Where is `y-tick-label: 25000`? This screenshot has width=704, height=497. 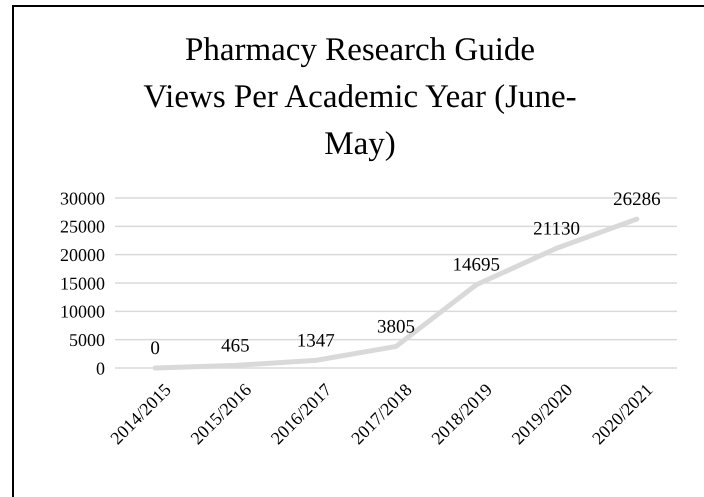
y-tick-label: 25000 is located at coordinates (82, 226).